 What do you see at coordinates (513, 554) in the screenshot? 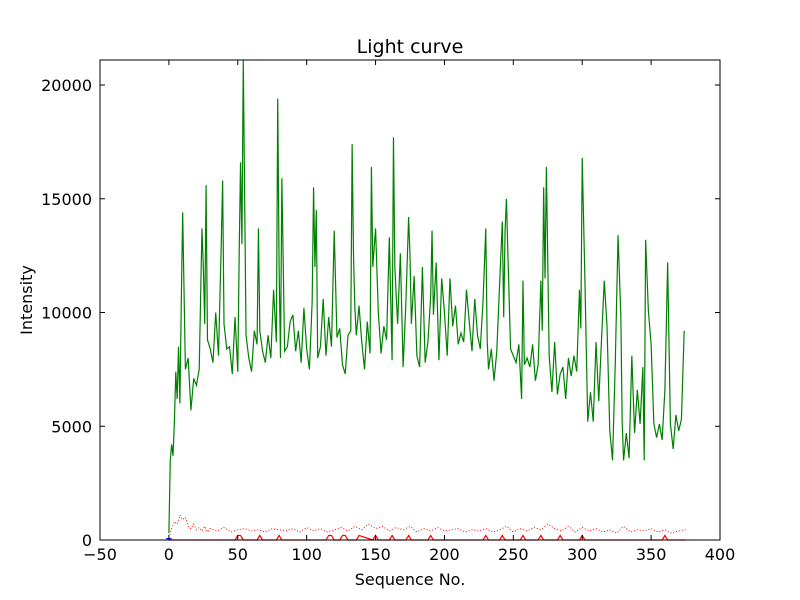
I see `x-tick-label: 250` at bounding box center [513, 554].